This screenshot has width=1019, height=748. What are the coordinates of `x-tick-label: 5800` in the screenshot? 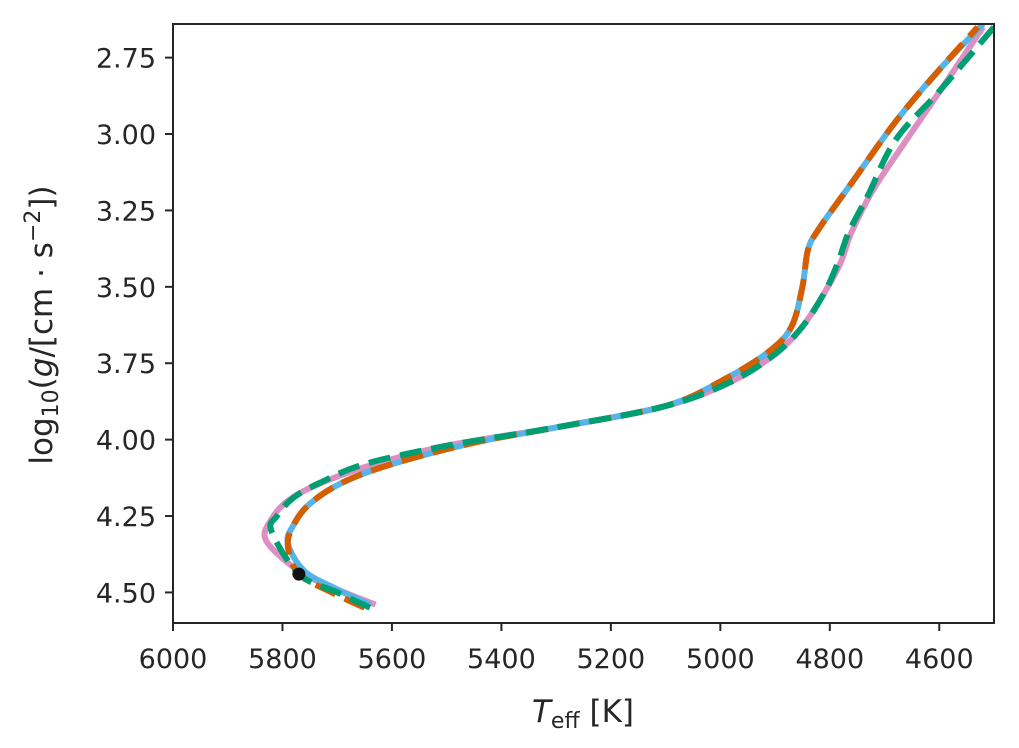 It's located at (282, 659).